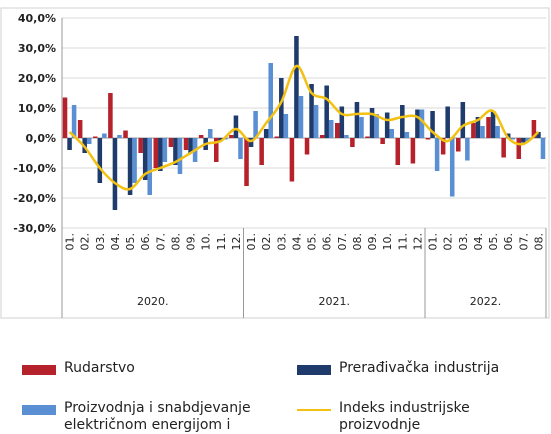  What do you see at coordinates (34, 198) in the screenshot?
I see `y-tick-label: -20,0%` at bounding box center [34, 198].